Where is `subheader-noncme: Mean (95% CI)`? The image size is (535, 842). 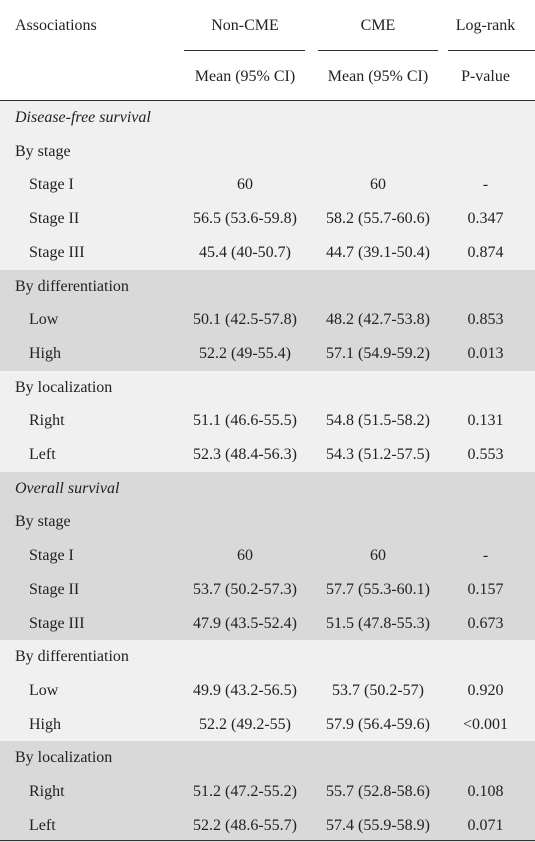
subheader-noncme: Mean (95% CI) is located at coordinates (245, 76).